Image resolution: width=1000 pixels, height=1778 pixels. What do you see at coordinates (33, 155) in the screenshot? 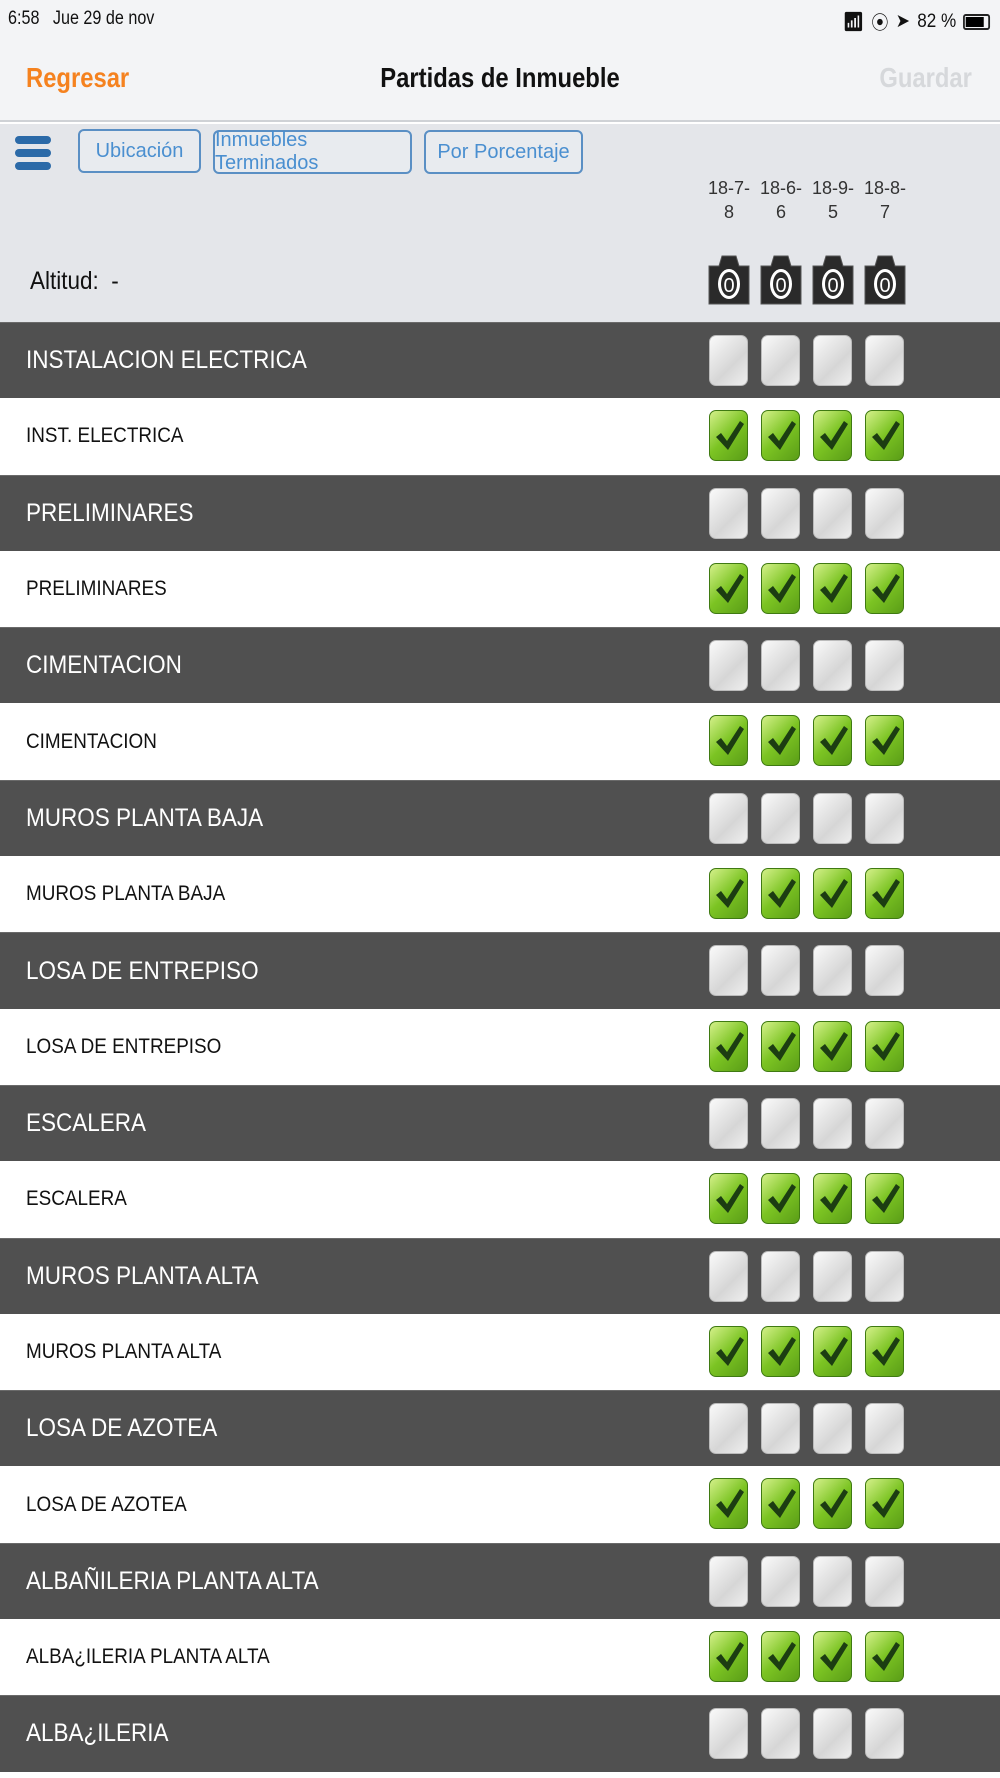
I see `hamburger-menu-icon` at bounding box center [33, 155].